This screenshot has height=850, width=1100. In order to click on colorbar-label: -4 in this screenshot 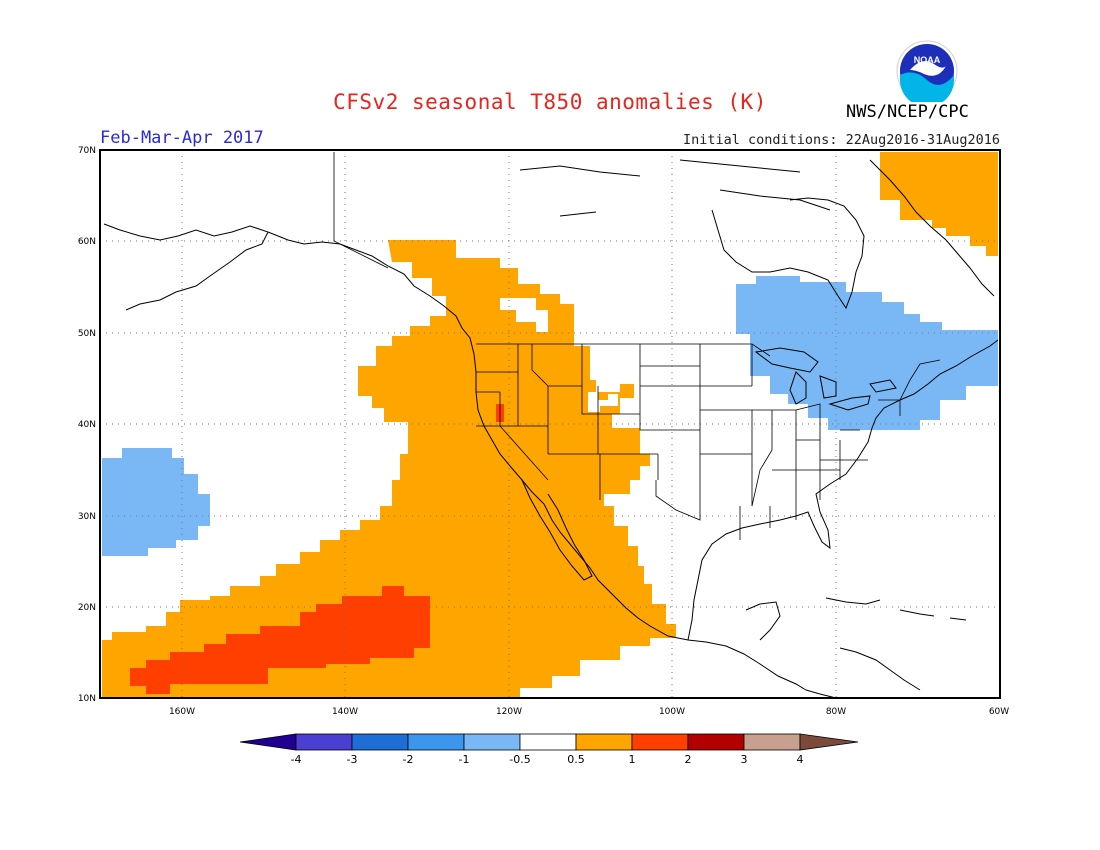, I will do `click(296, 759)`.